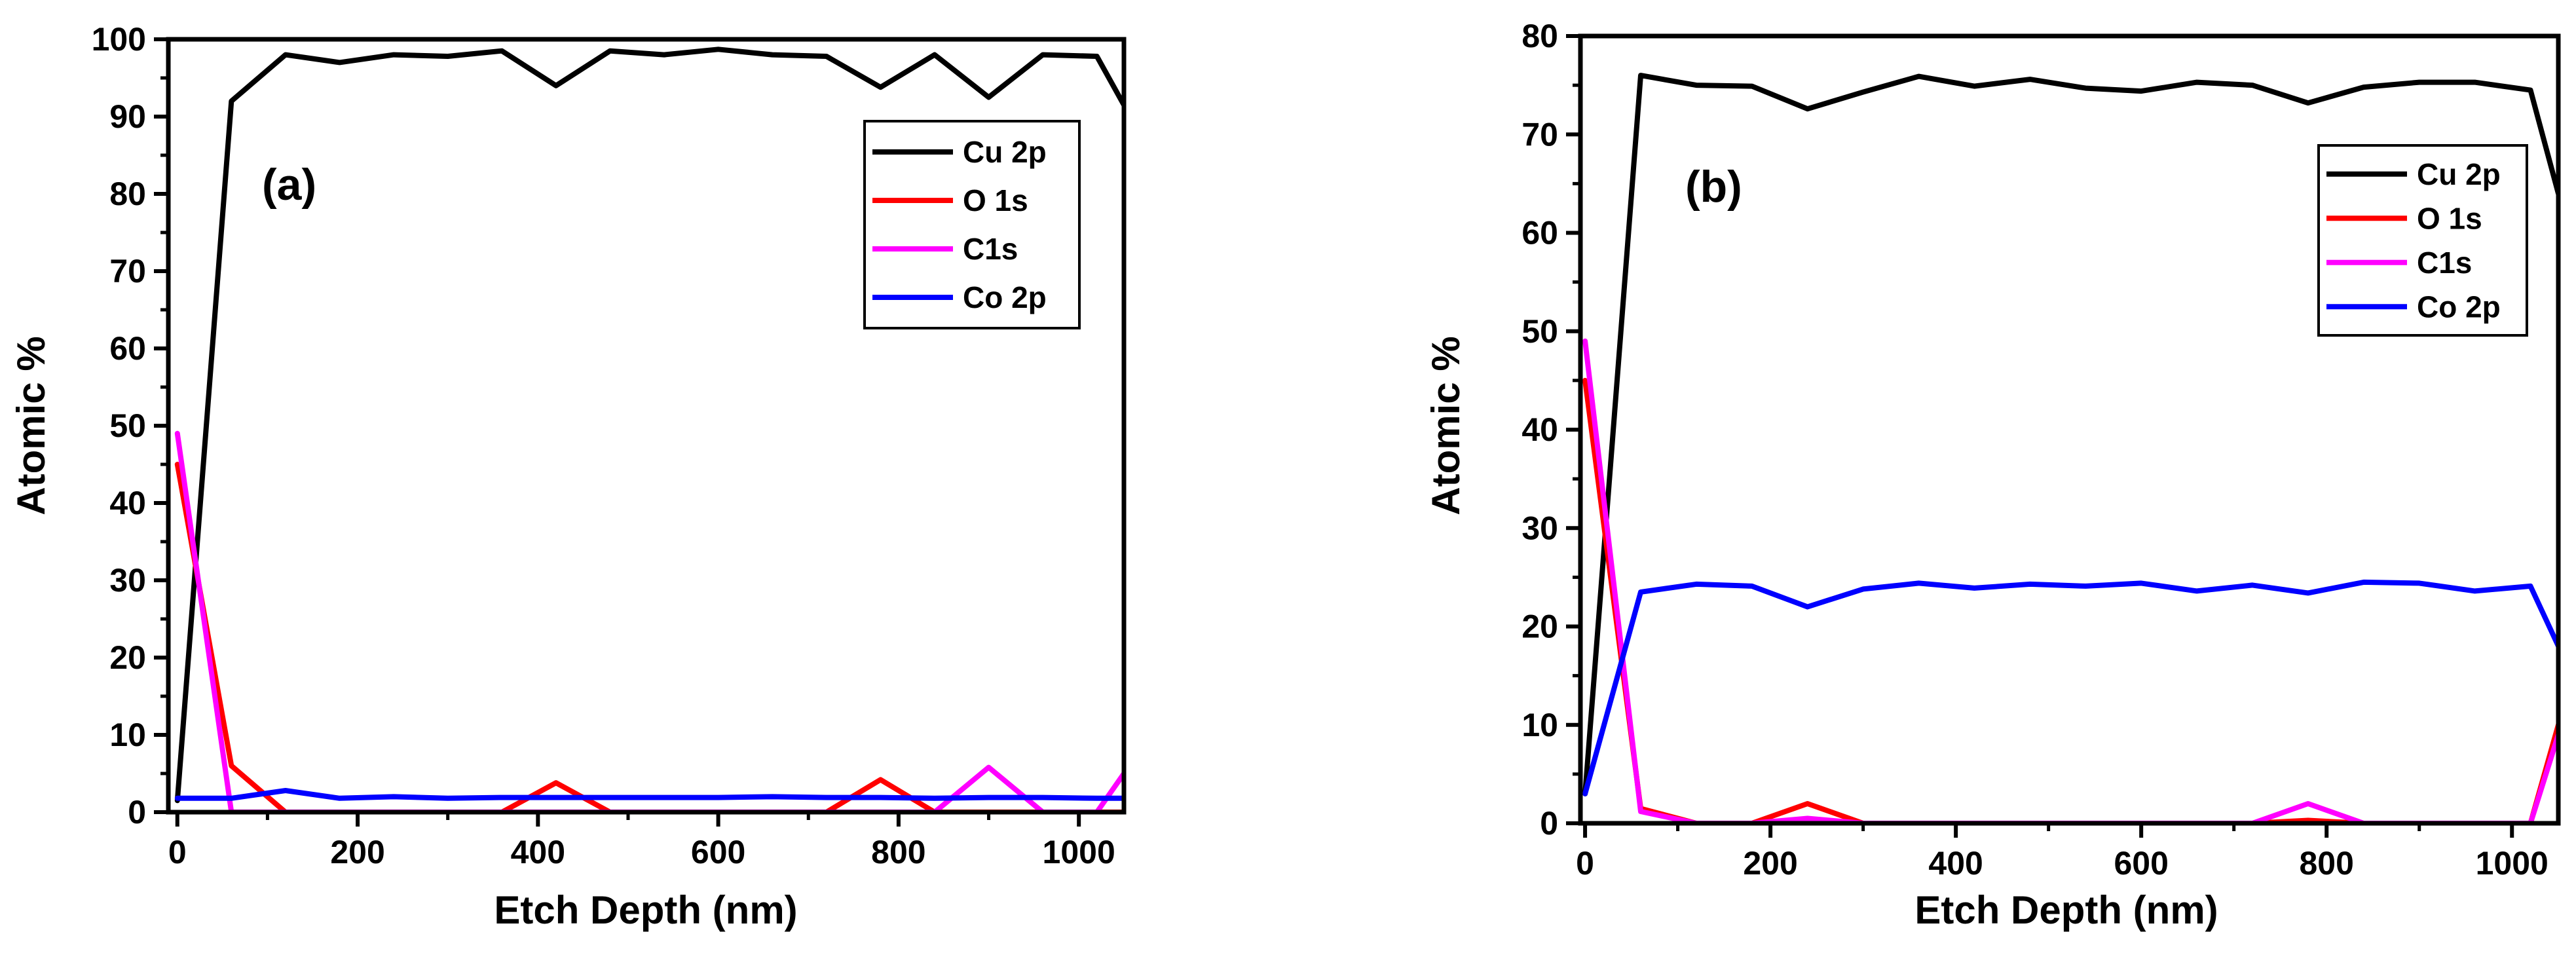 The height and width of the screenshot is (970, 2576). What do you see at coordinates (127, 116) in the screenshot?
I see `y-tick-label: 90` at bounding box center [127, 116].